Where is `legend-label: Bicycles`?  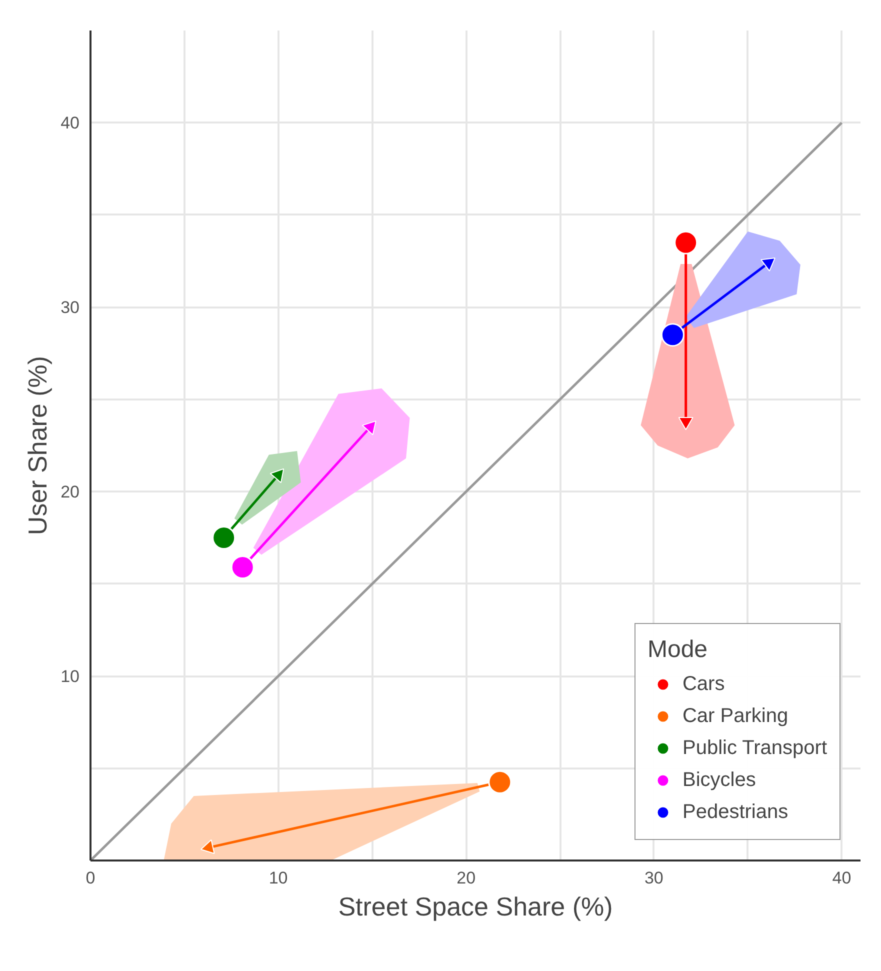
legend-label: Bicycles is located at coordinates (719, 780).